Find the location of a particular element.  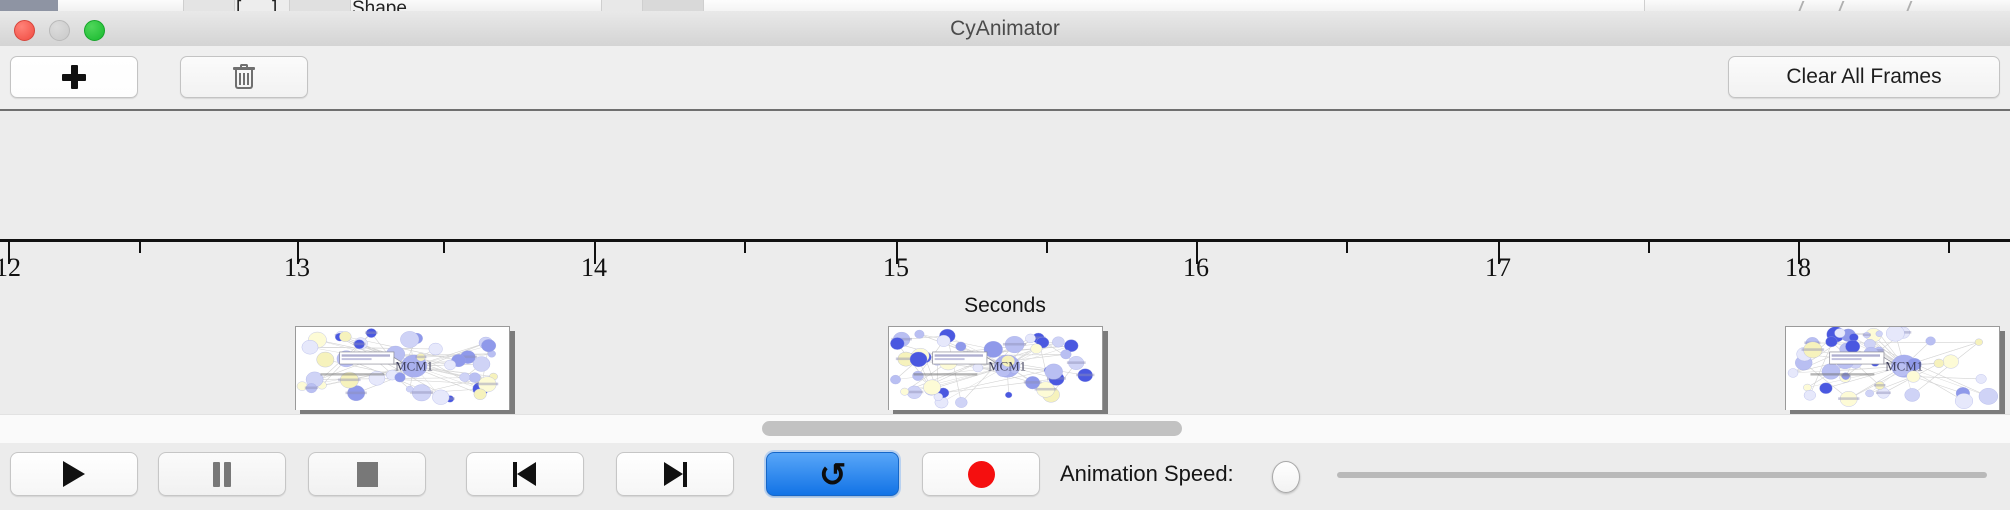

toolbar: Clear All Frames is located at coordinates (1005, 78).